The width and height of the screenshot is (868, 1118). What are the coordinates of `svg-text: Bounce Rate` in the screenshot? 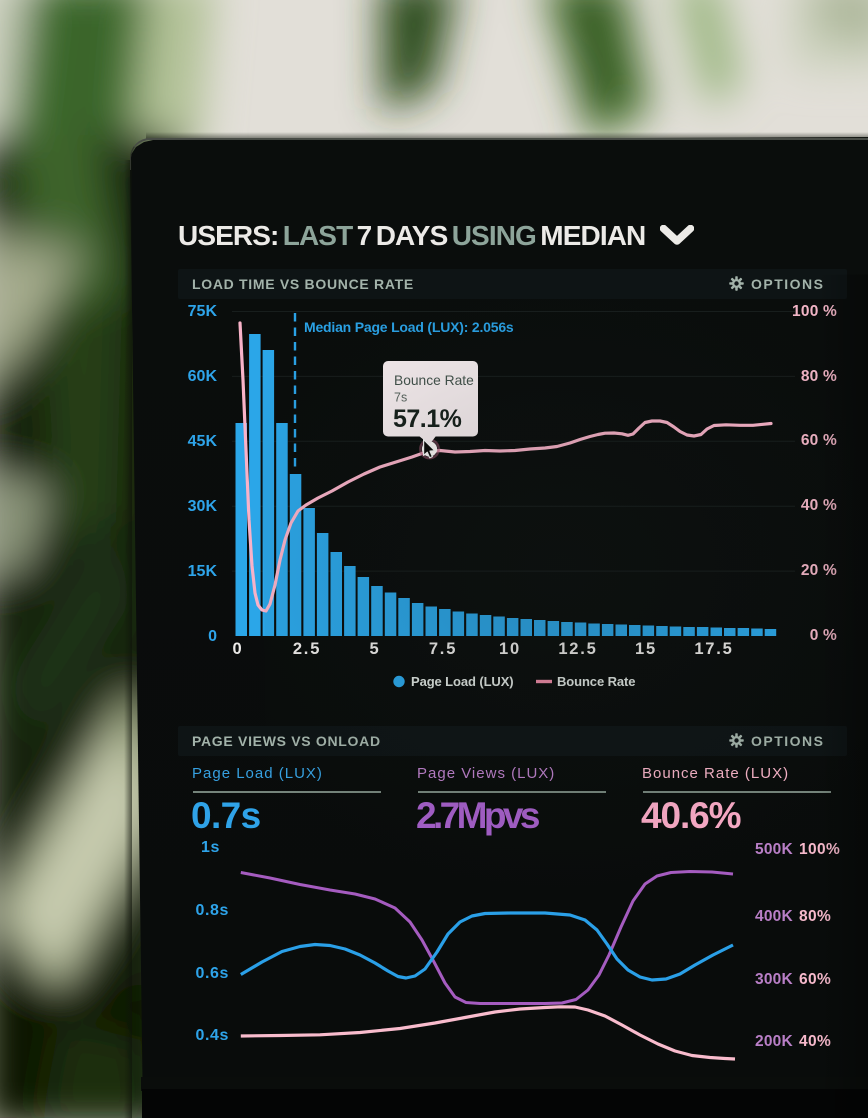 It's located at (434, 380).